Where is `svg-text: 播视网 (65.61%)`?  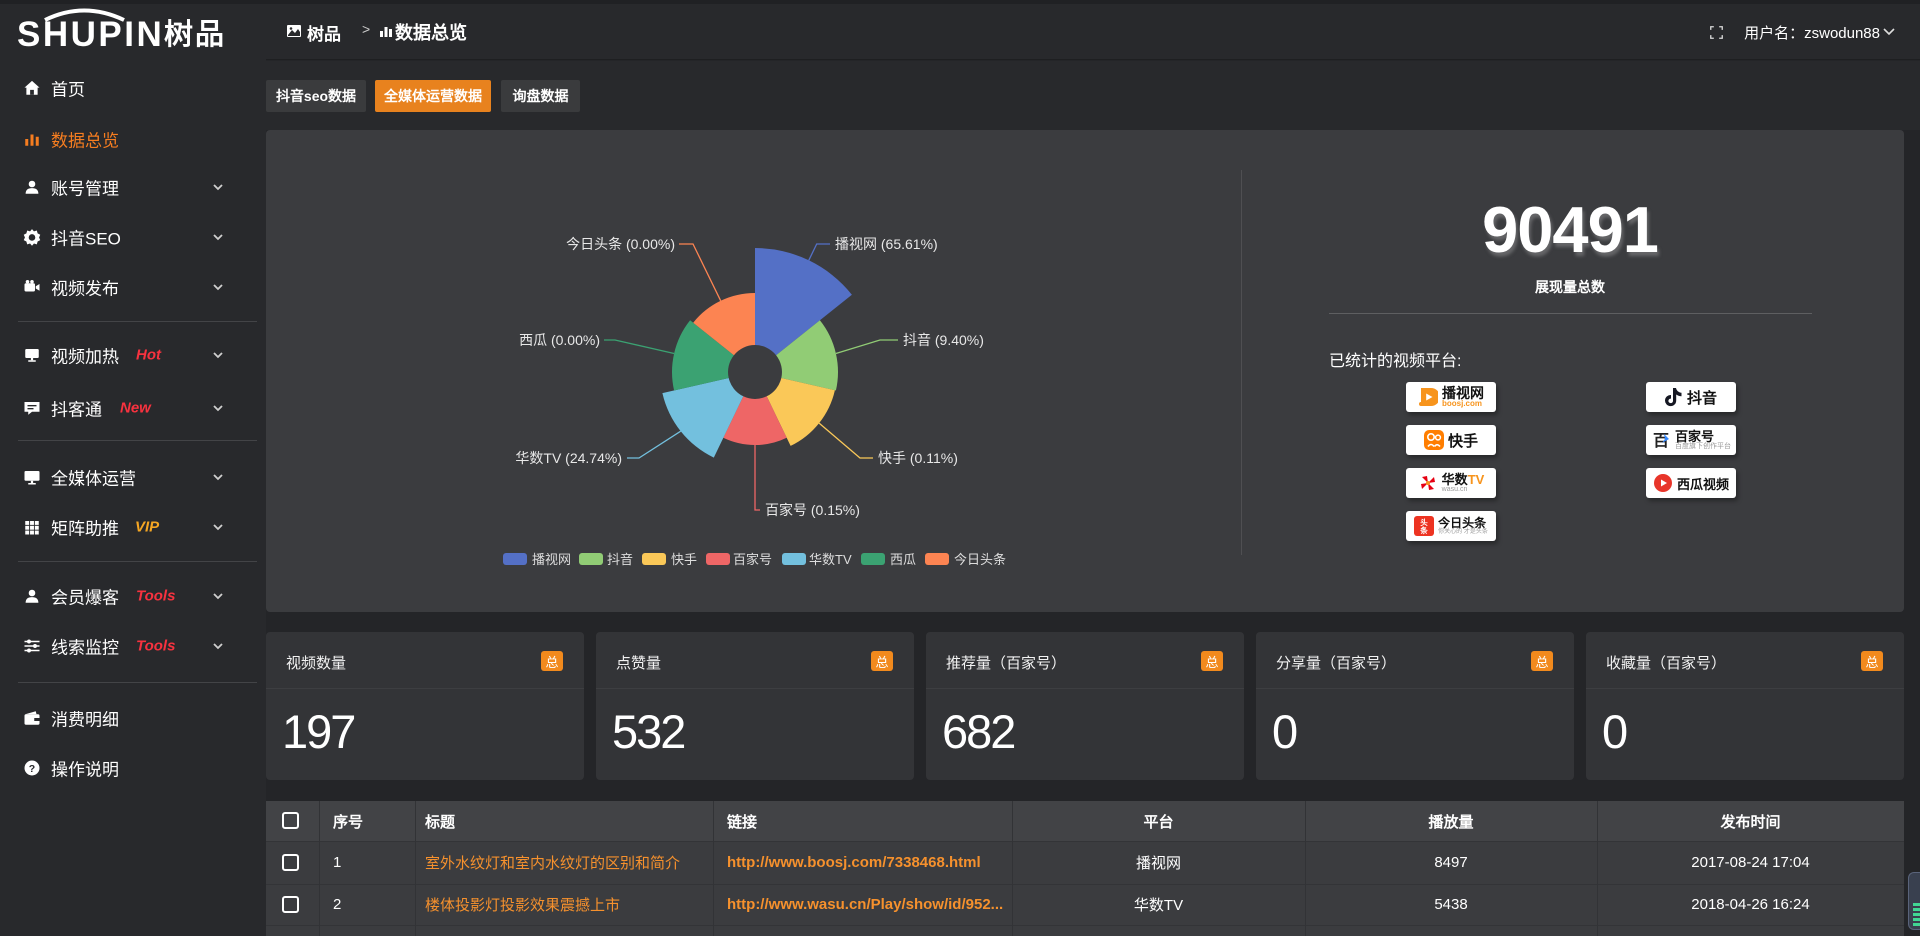
svg-text: 播视网 (65.61%) is located at coordinates (886, 244).